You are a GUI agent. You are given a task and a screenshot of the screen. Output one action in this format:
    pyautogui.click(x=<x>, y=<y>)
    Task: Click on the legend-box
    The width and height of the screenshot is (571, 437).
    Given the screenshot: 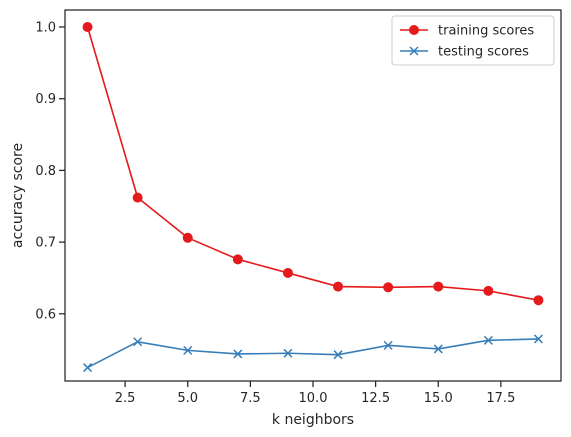 What is the action you would take?
    pyautogui.click(x=473, y=40)
    